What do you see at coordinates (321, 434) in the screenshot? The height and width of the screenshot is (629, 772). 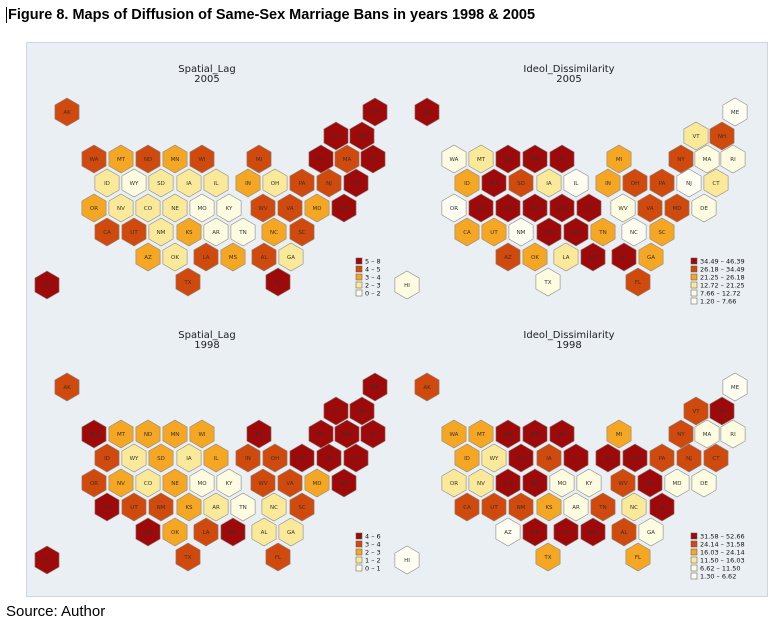 I see `state-hex-ny` at bounding box center [321, 434].